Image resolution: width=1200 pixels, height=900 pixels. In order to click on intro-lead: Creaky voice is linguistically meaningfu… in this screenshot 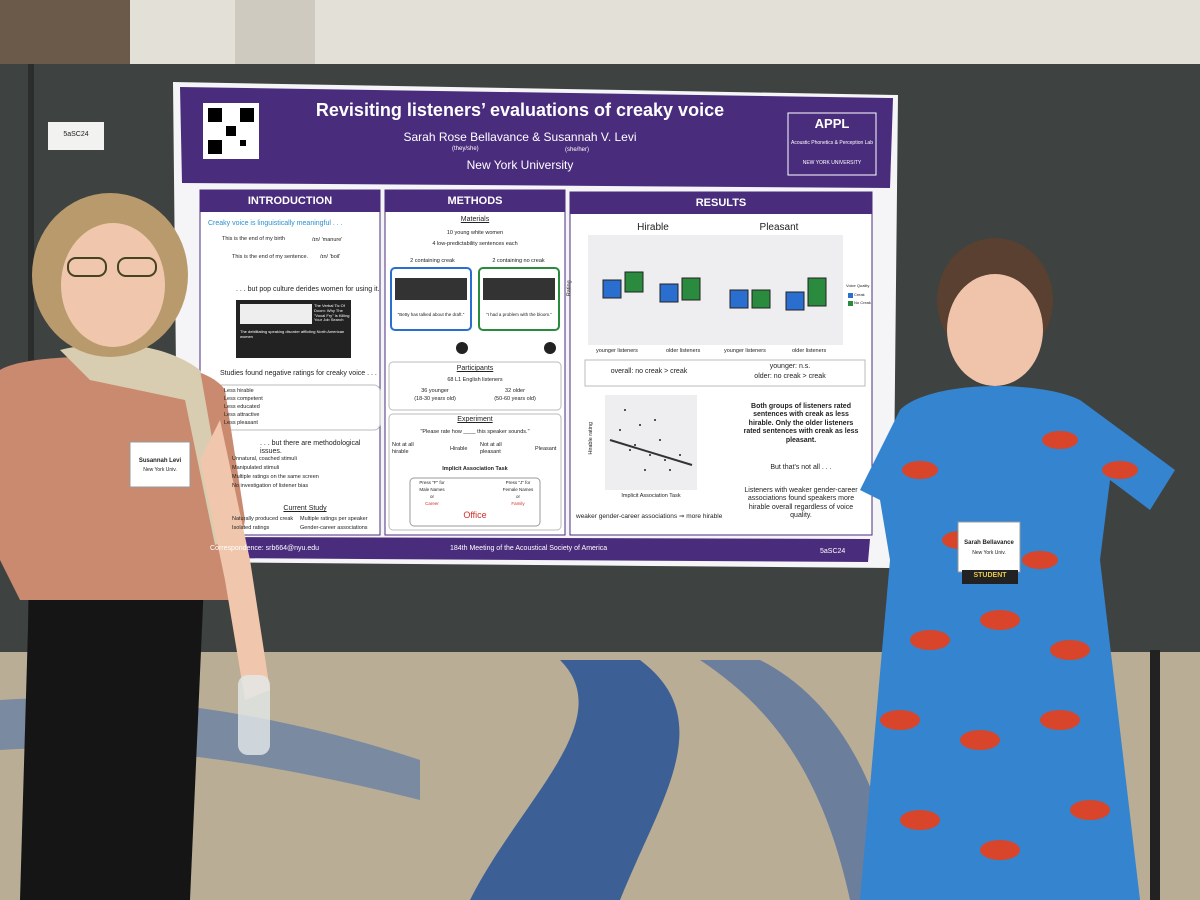, I will do `click(275, 223)`.